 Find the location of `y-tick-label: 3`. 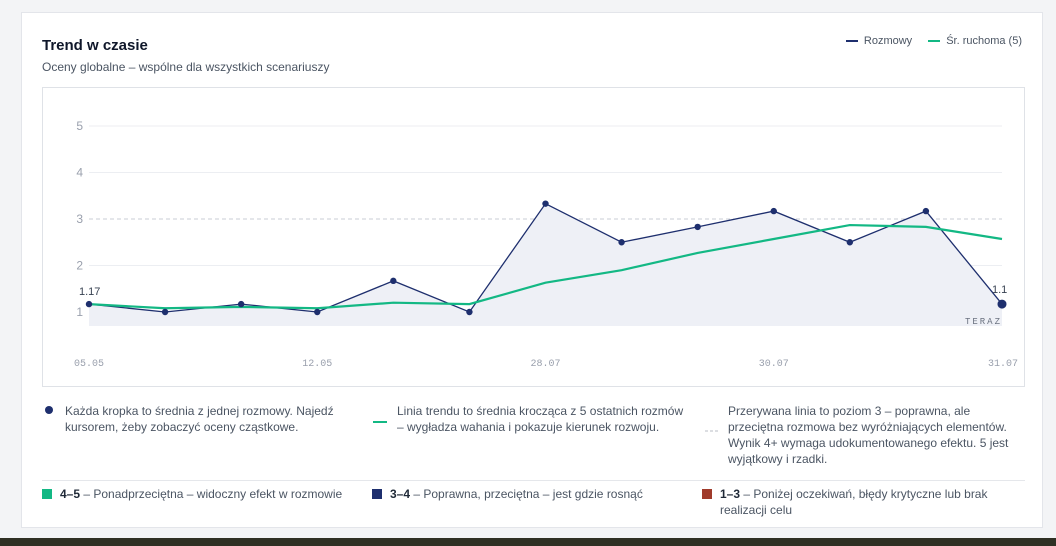

y-tick-label: 3 is located at coordinates (79, 219).